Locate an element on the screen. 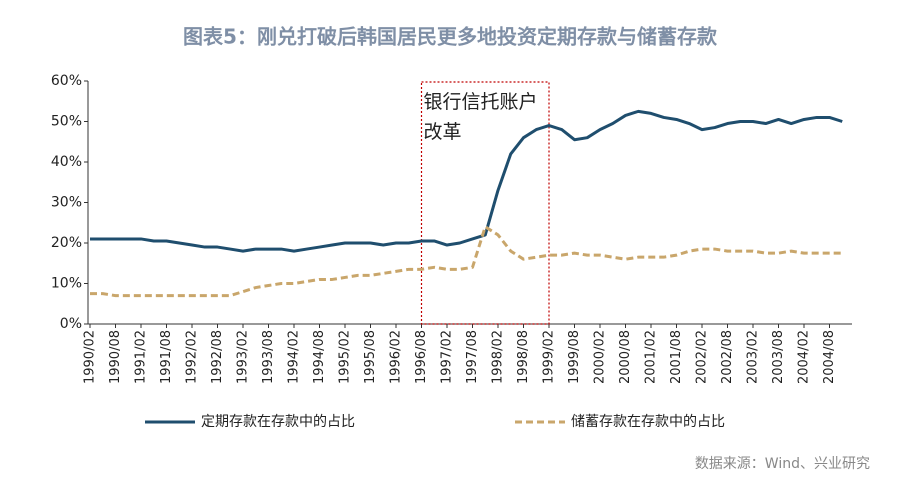  chart-title: 图表5：刚兑打破后韩国居民更多地投资定期存款与储蓄存款 is located at coordinates (450, 37).